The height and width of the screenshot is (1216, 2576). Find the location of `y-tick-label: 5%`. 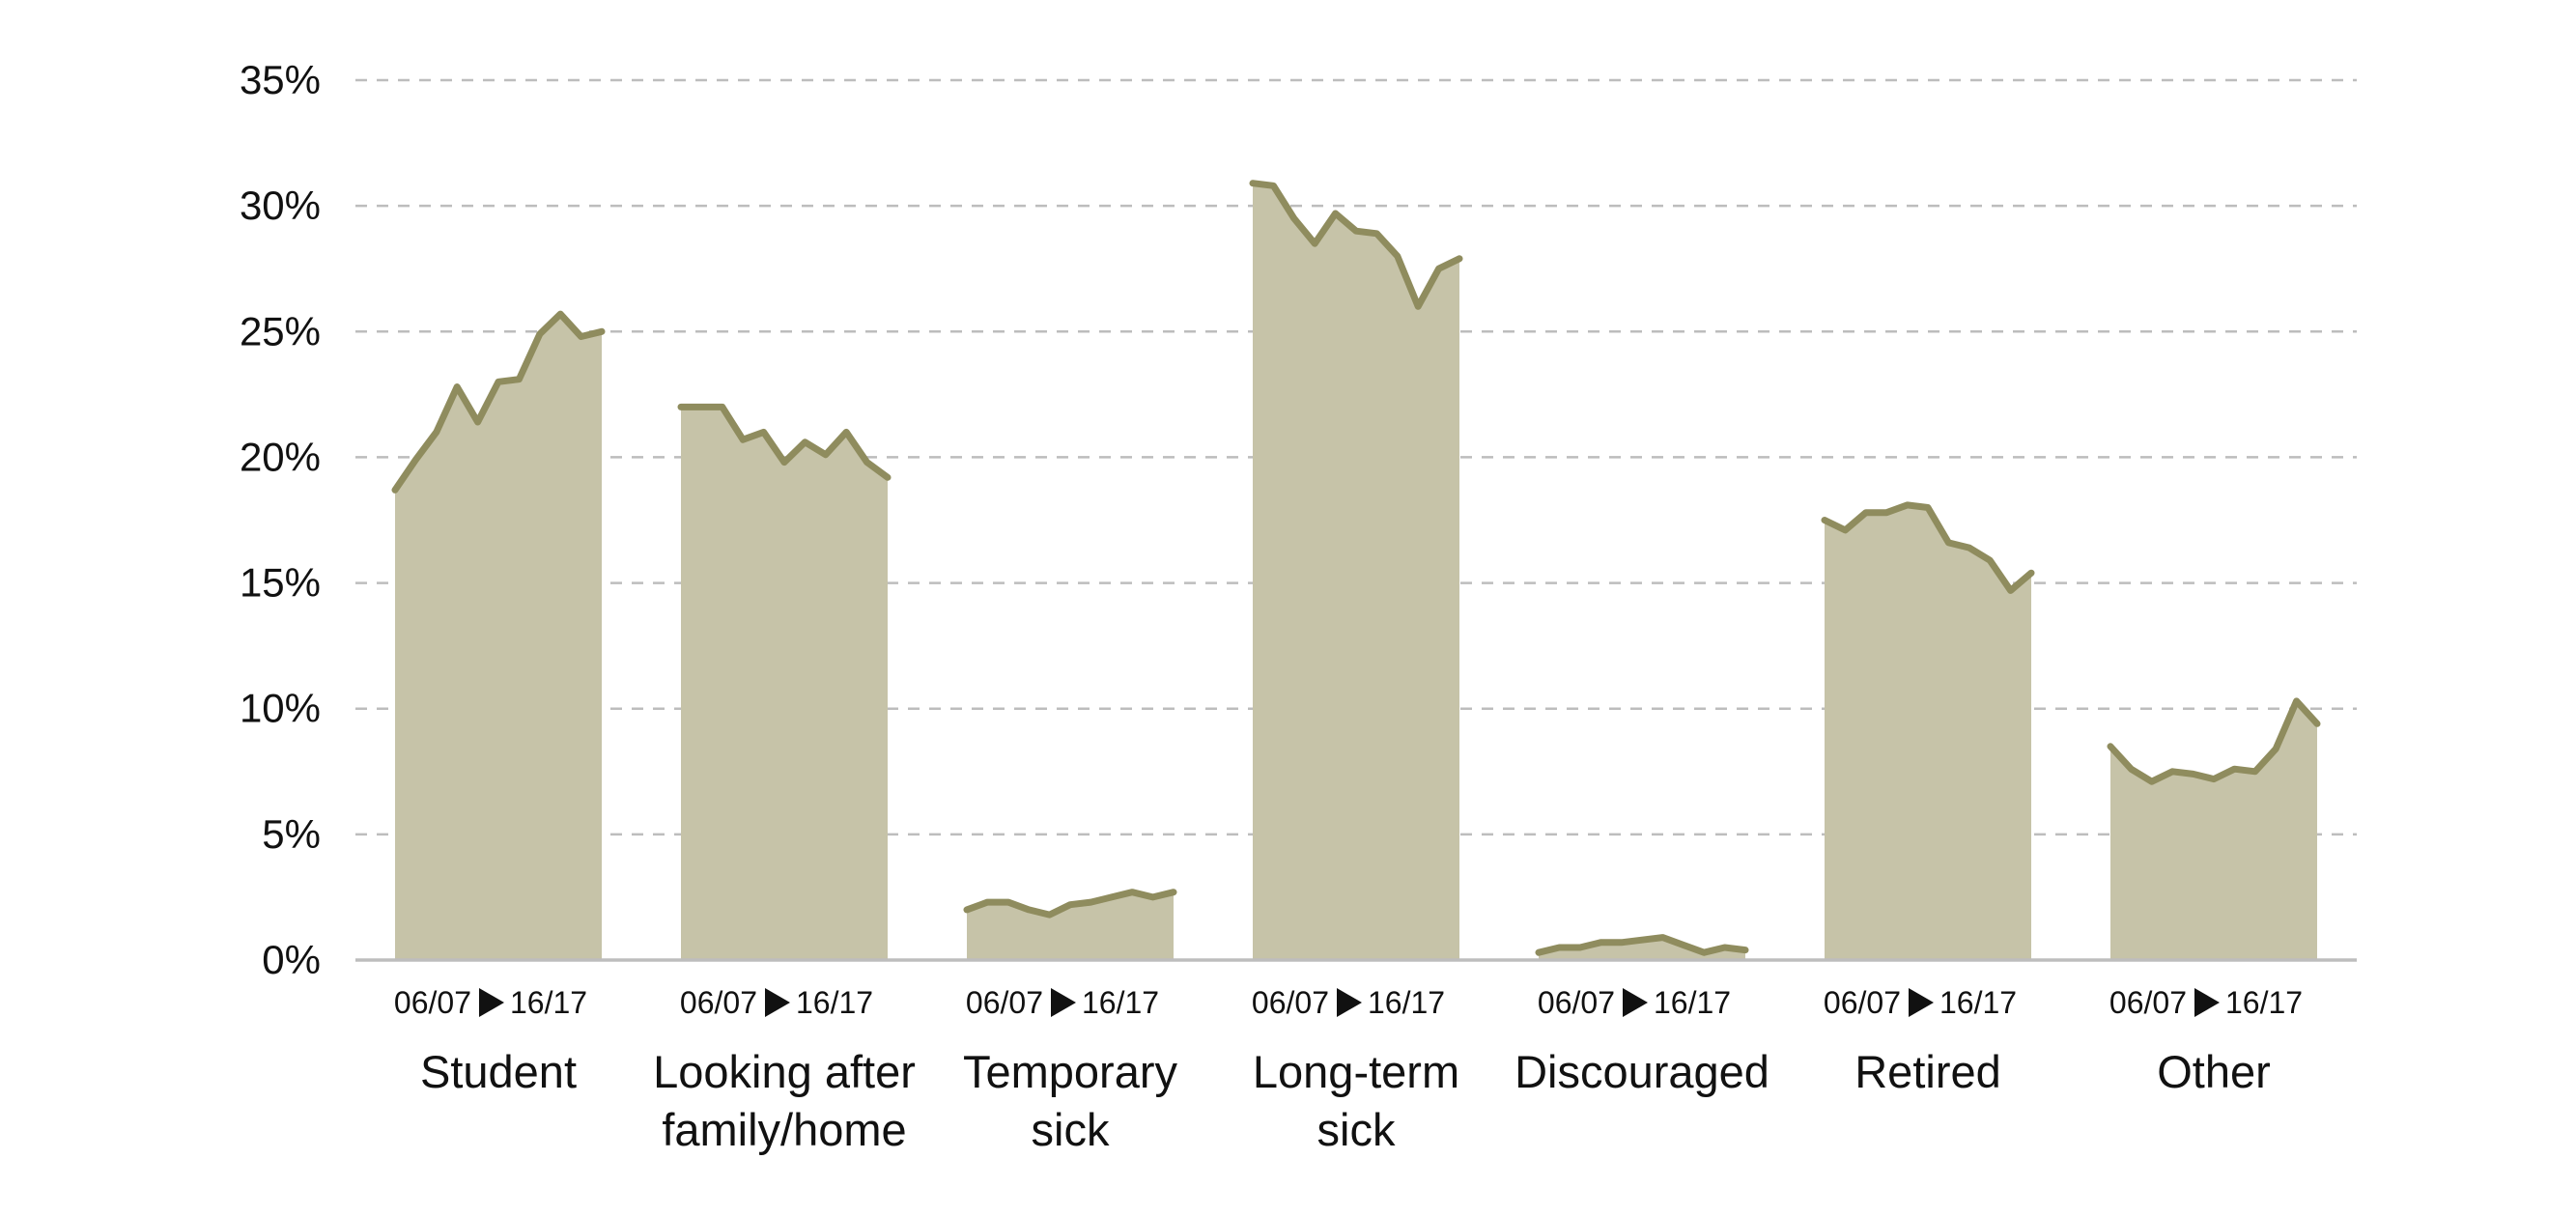

y-tick-label: 5% is located at coordinates (291, 834).